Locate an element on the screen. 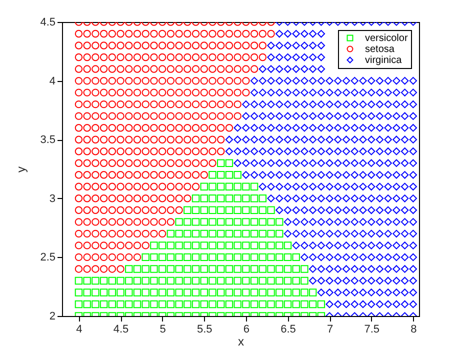 This screenshot has width=474, height=355. y-tick-label: 2 is located at coordinates (52, 316).